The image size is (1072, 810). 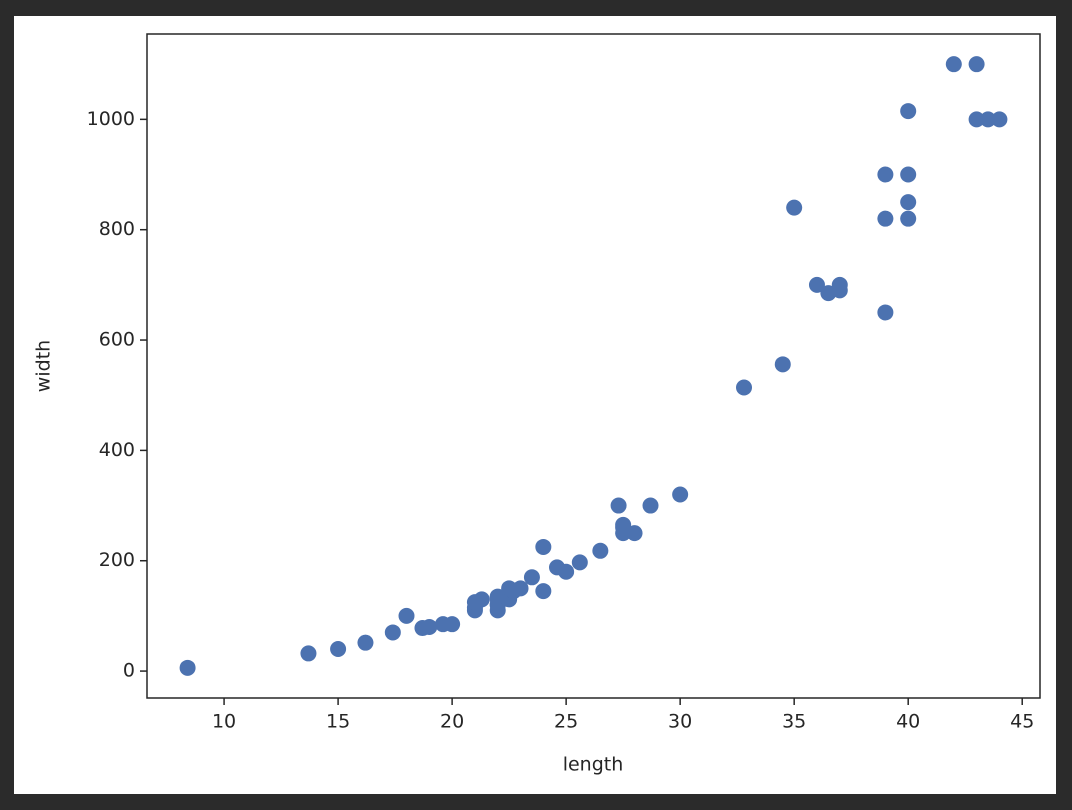 What do you see at coordinates (794, 722) in the screenshot?
I see `x-tick-label: 35` at bounding box center [794, 722].